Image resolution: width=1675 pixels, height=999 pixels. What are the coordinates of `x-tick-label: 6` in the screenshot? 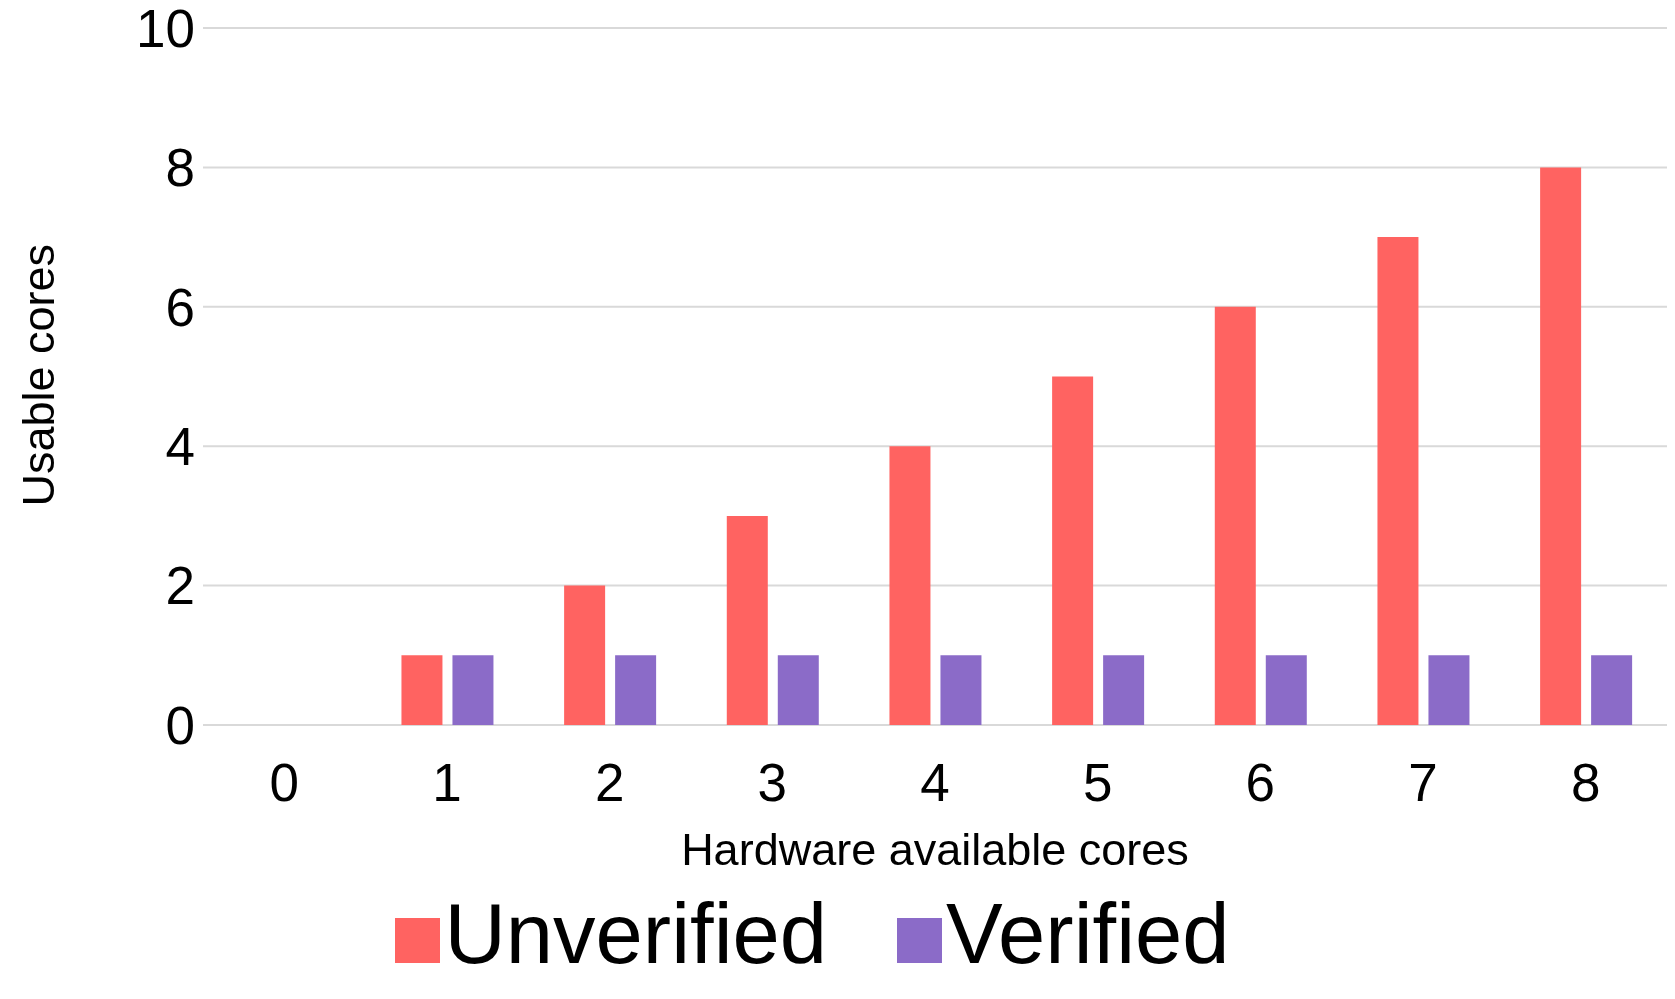 It's located at (1260, 782).